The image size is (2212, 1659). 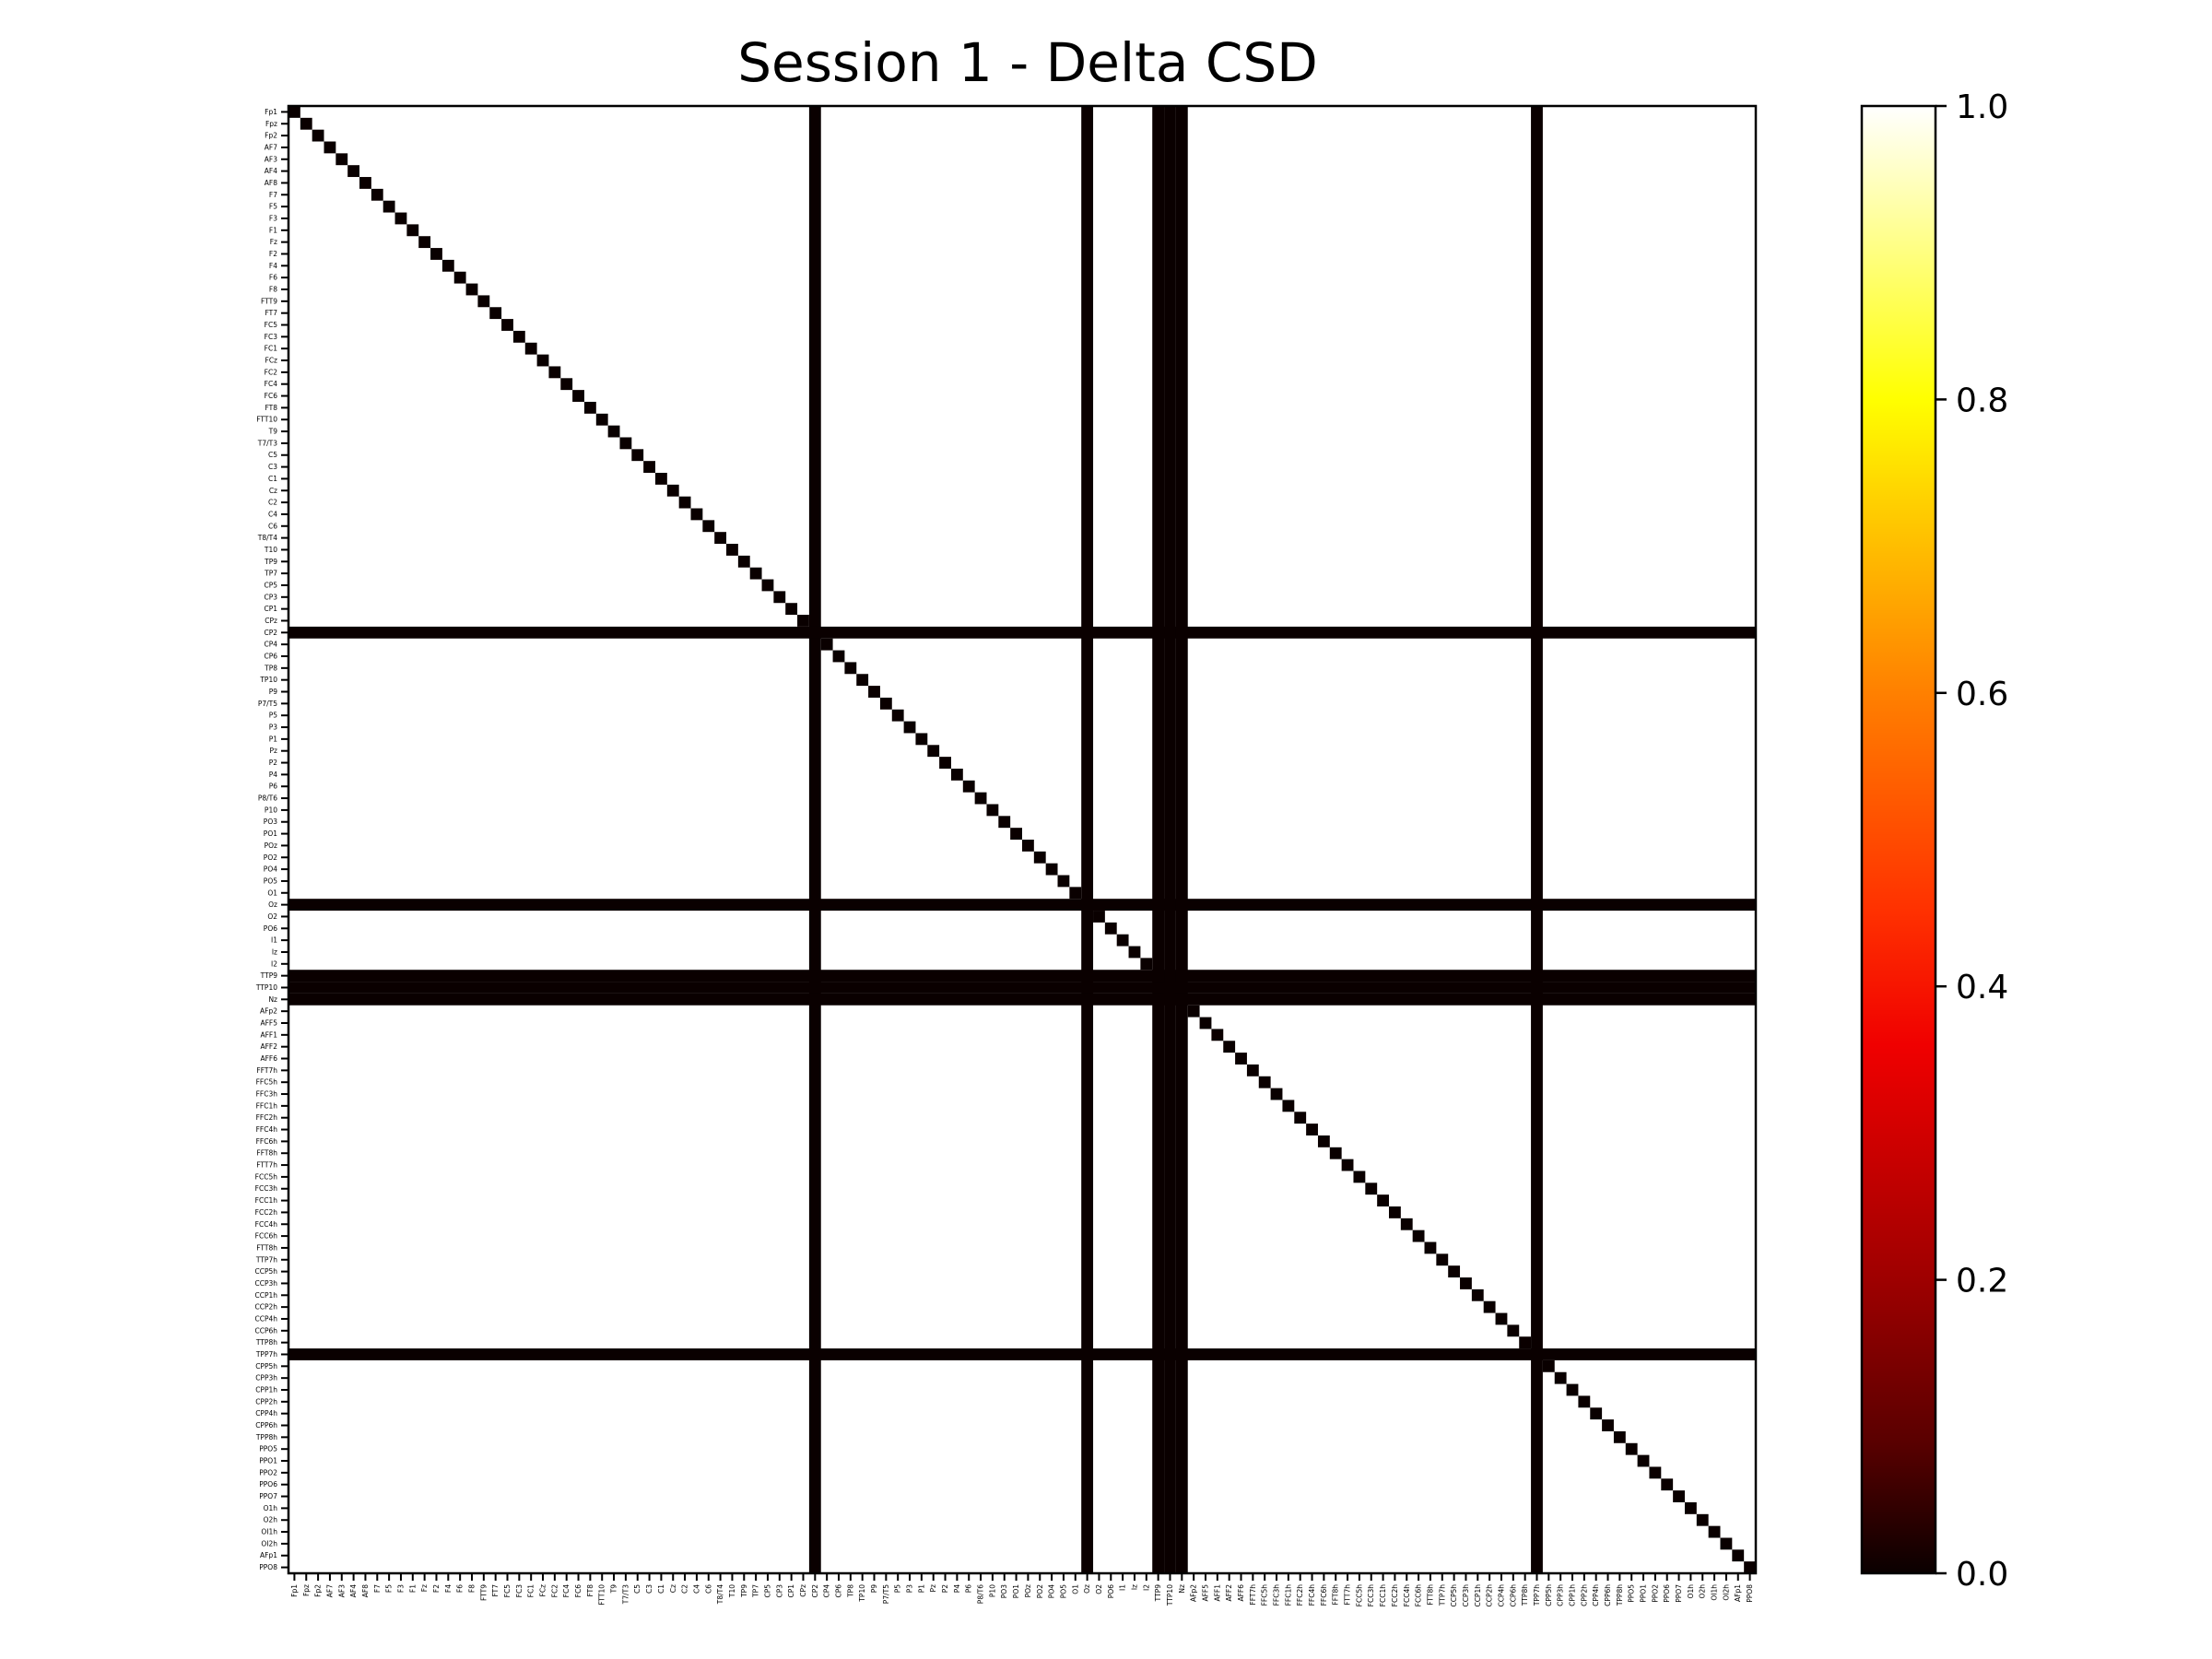 I want to click on colorbar-tick-label: 0.2, so click(x=1982, y=1281).